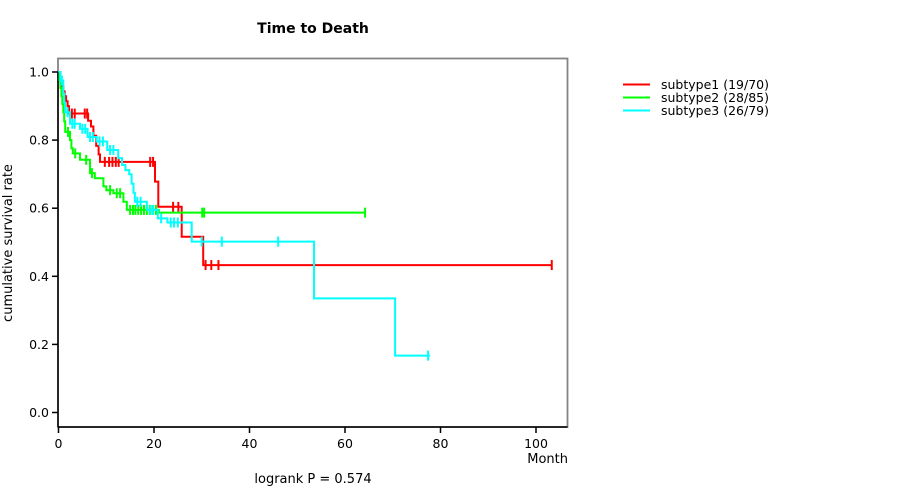  I want to click on legend-item-3: subtype3 (26/79), so click(696, 110).